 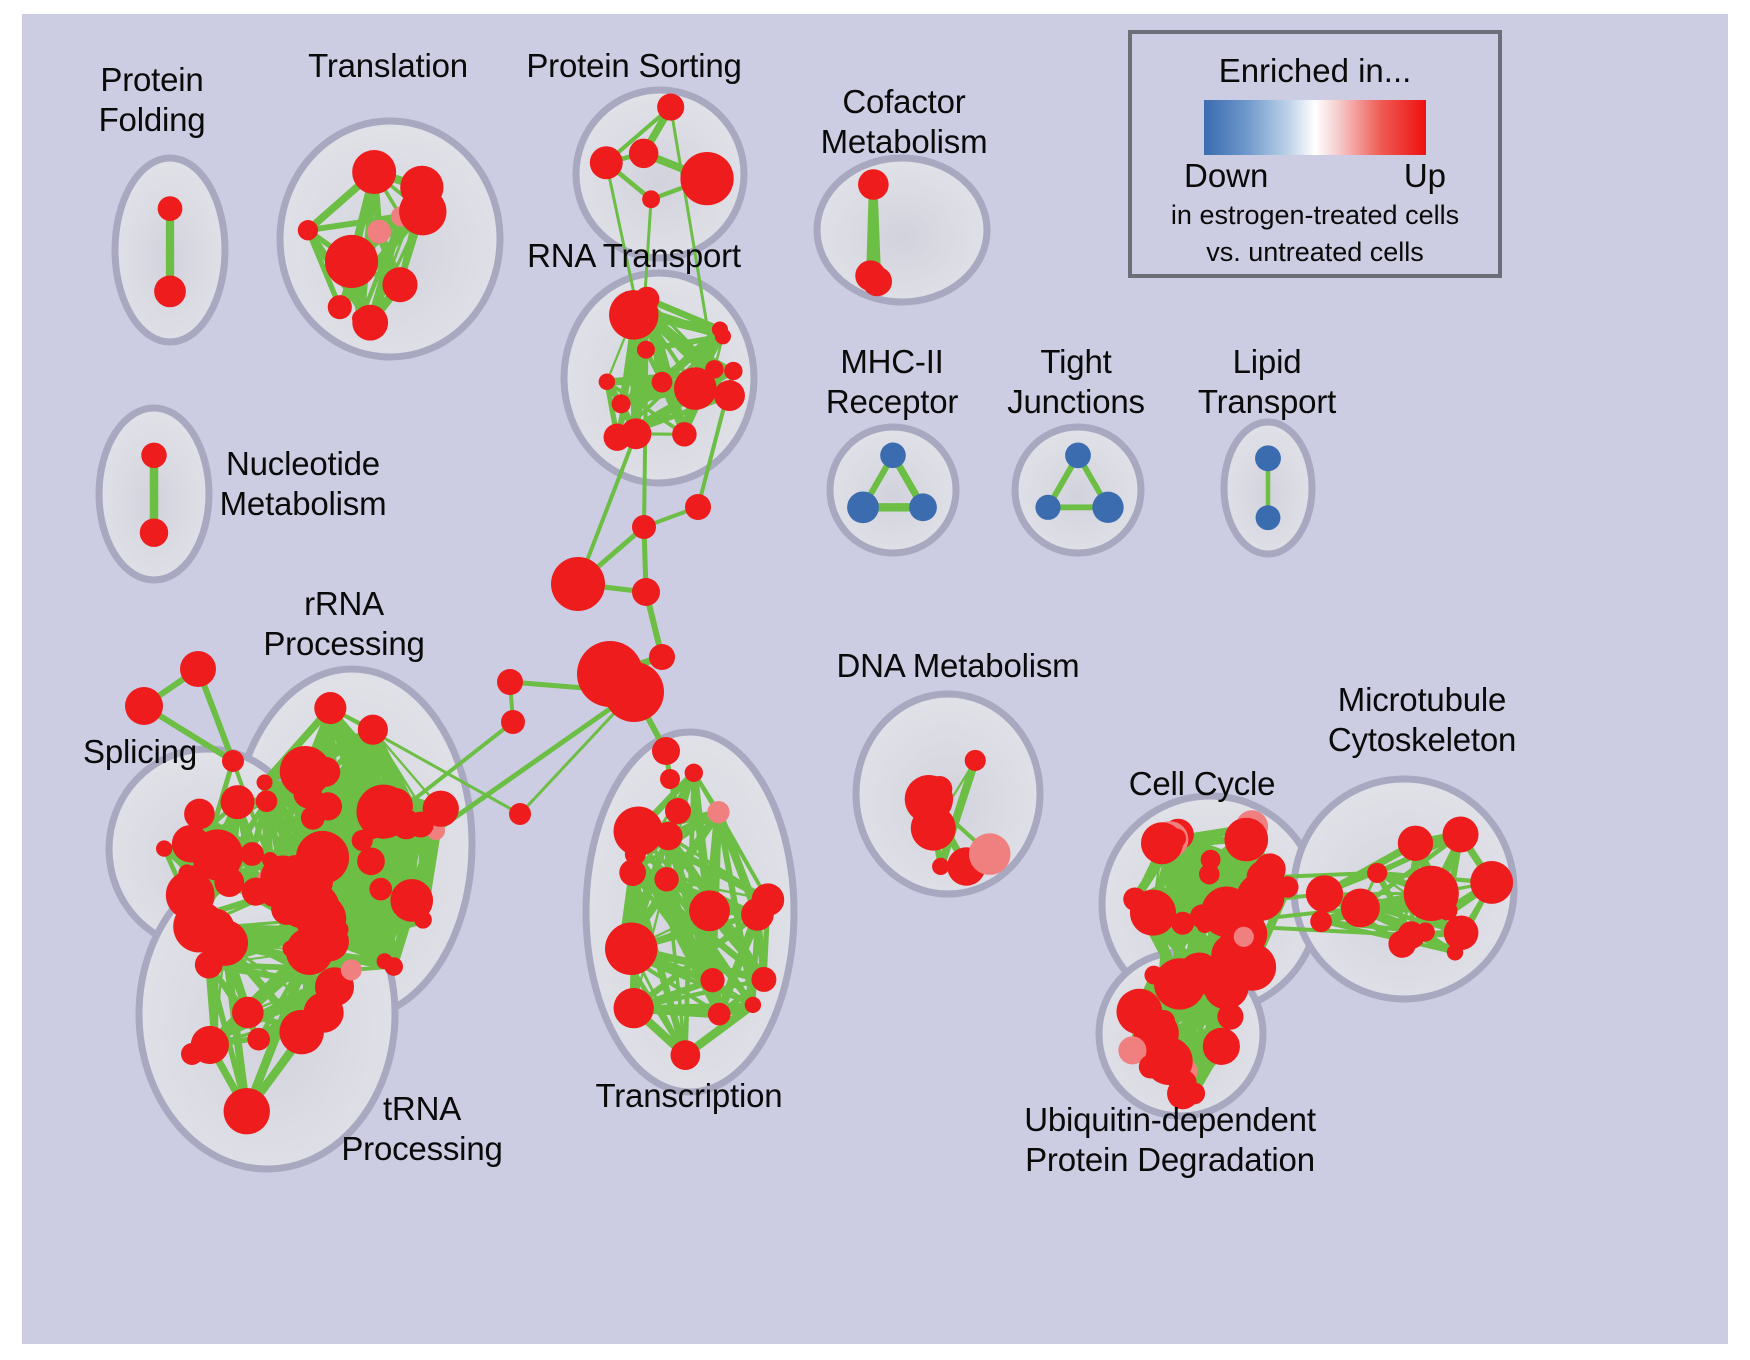 What do you see at coordinates (140, 751) in the screenshot?
I see `cluster-label-splicing: Splicing` at bounding box center [140, 751].